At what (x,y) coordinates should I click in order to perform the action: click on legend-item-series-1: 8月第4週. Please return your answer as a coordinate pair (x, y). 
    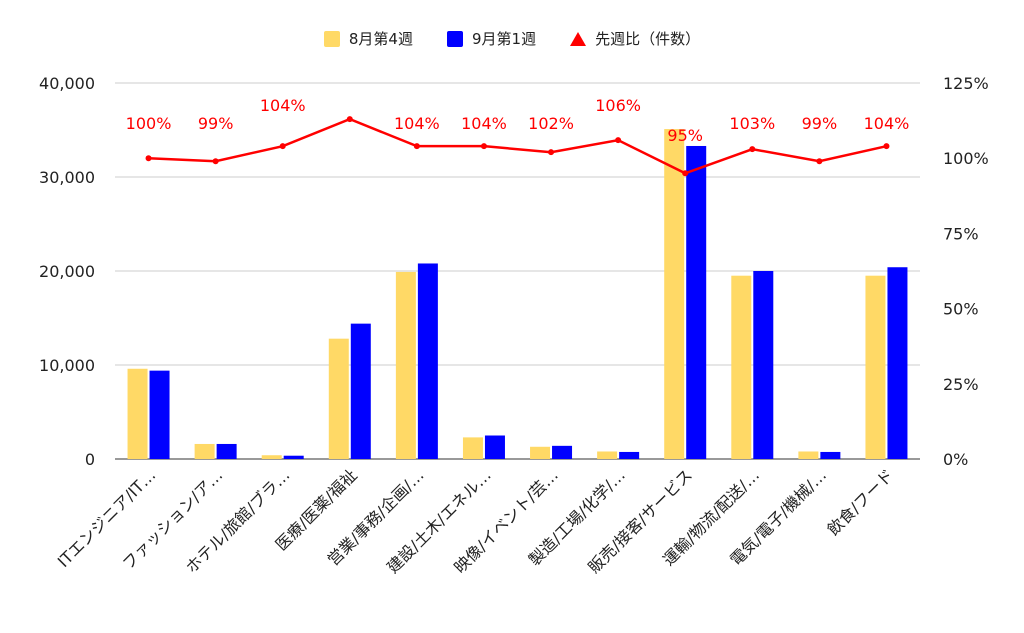
    Looking at the image, I should click on (368, 38).